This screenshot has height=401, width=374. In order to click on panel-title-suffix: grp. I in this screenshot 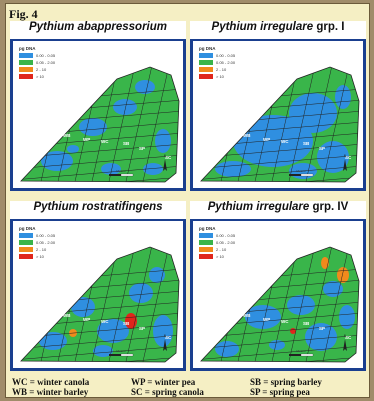, I will do `click(329, 27)`.